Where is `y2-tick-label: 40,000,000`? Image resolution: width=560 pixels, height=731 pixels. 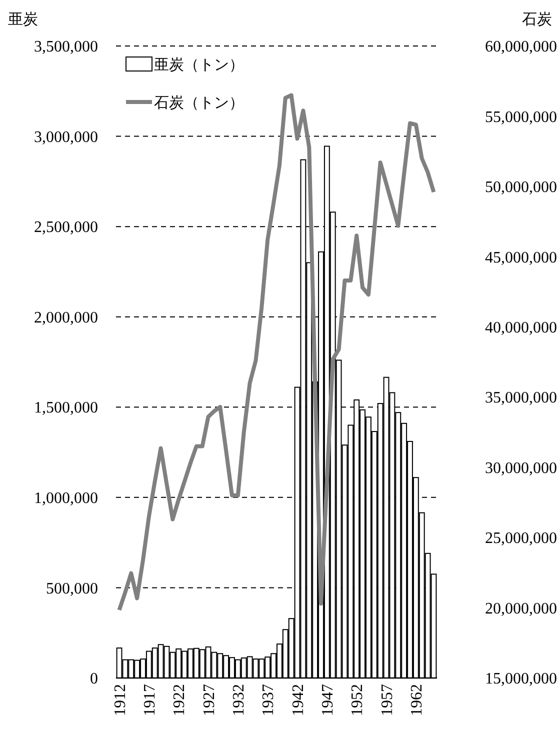 y2-tick-label: 40,000,000 is located at coordinates (521, 327).